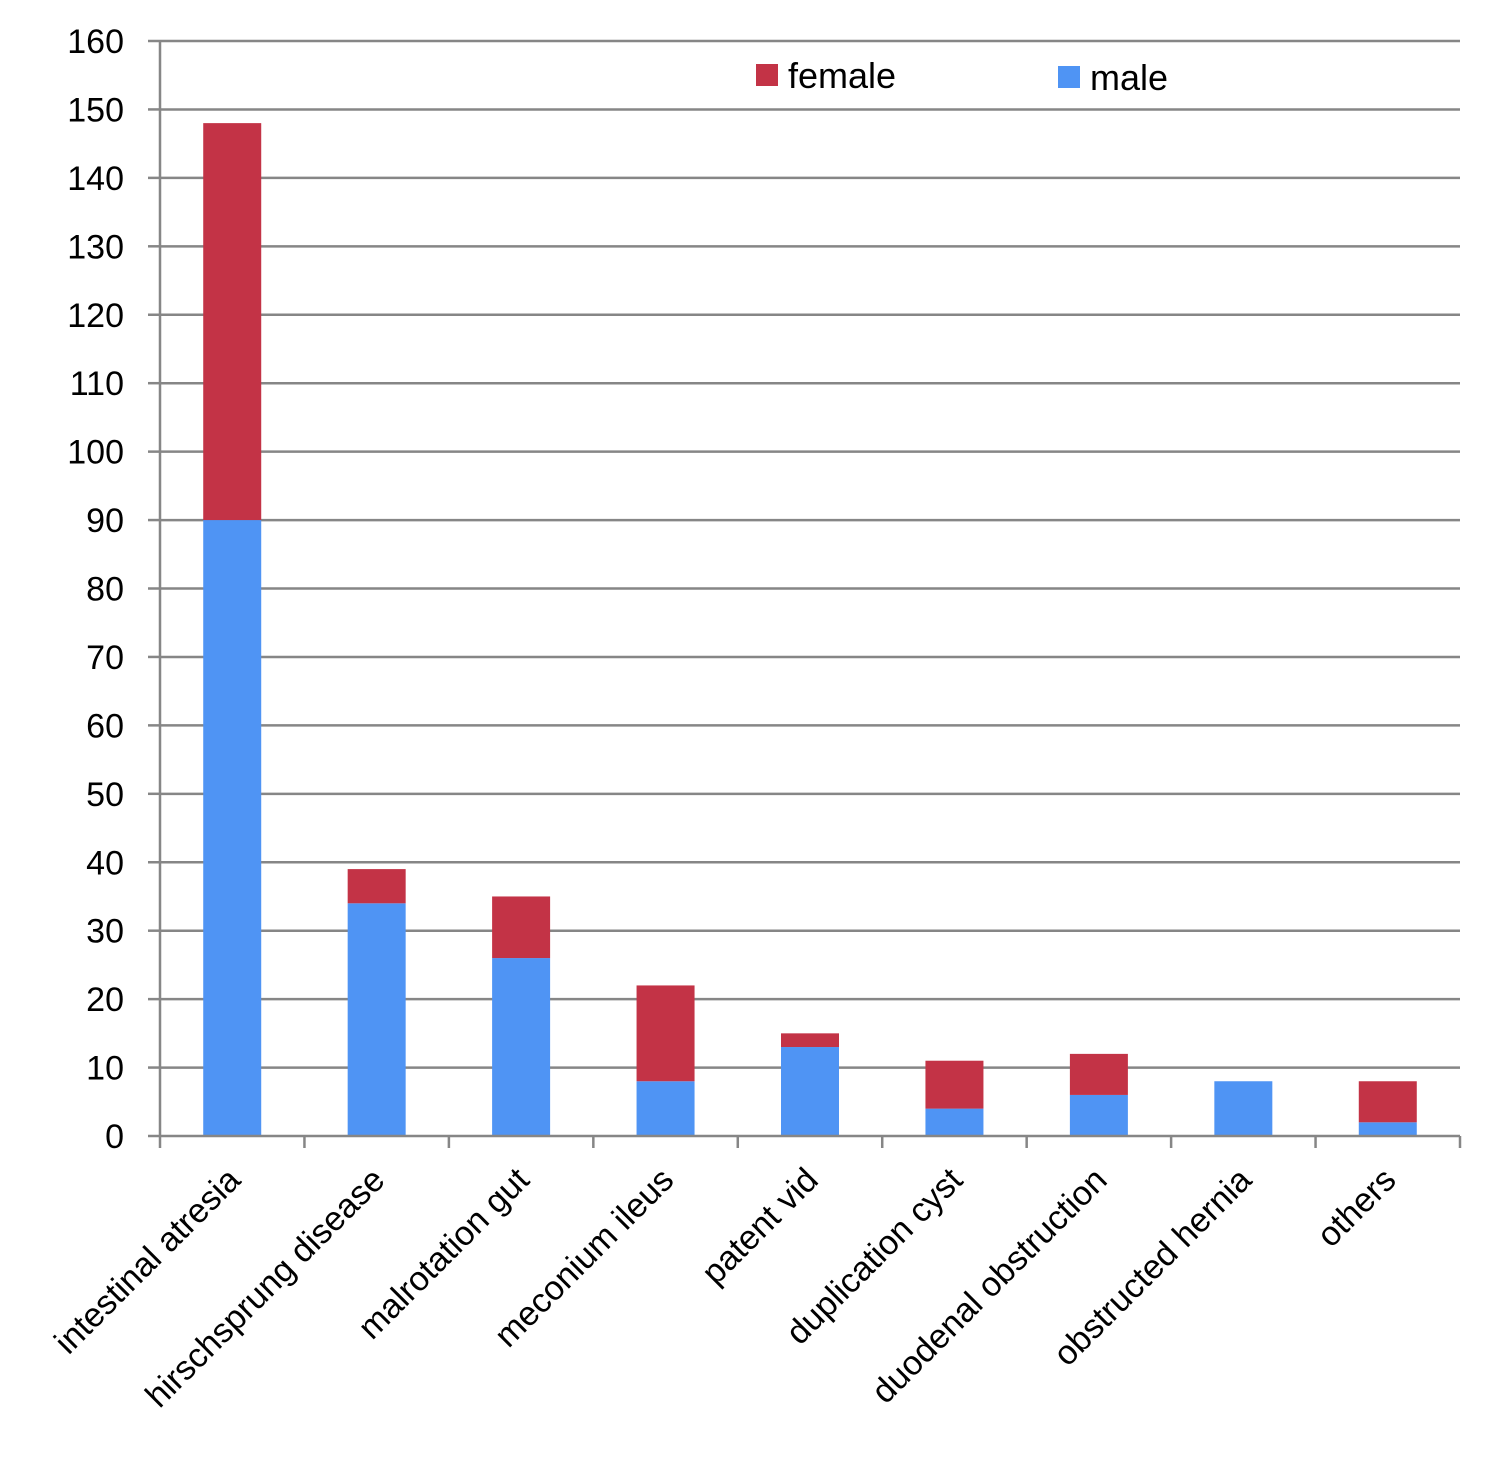  What do you see at coordinates (95, 110) in the screenshot?
I see `y-tick-label: 150` at bounding box center [95, 110].